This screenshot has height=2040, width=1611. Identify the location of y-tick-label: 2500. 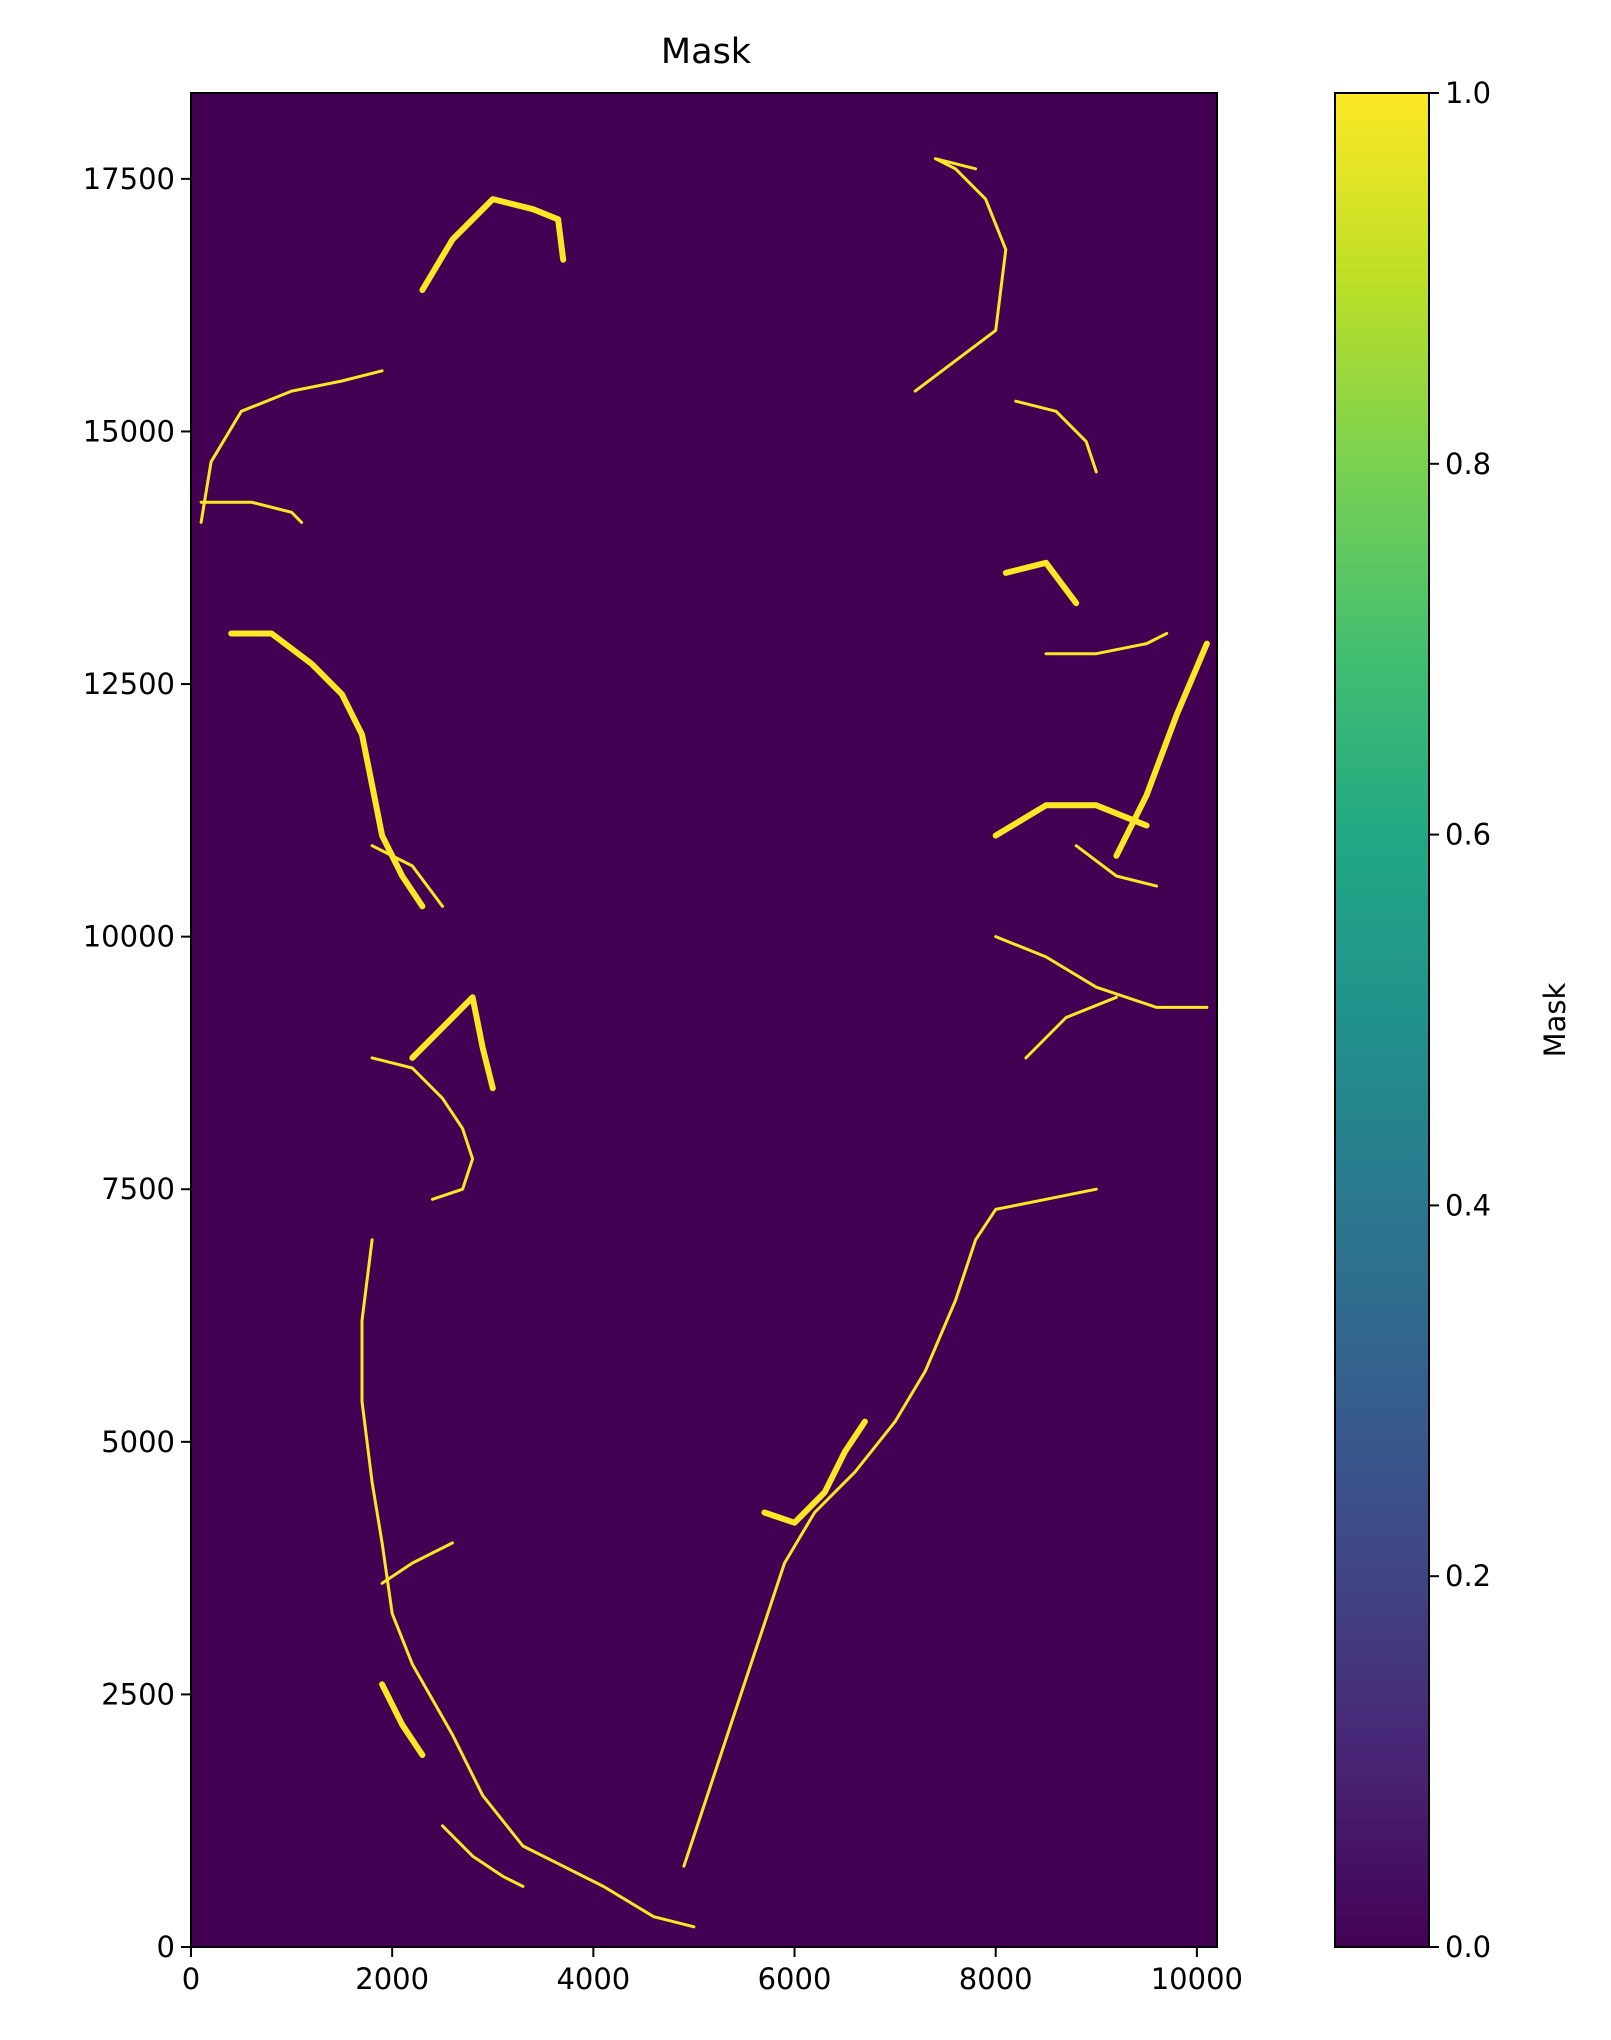
(138, 1694).